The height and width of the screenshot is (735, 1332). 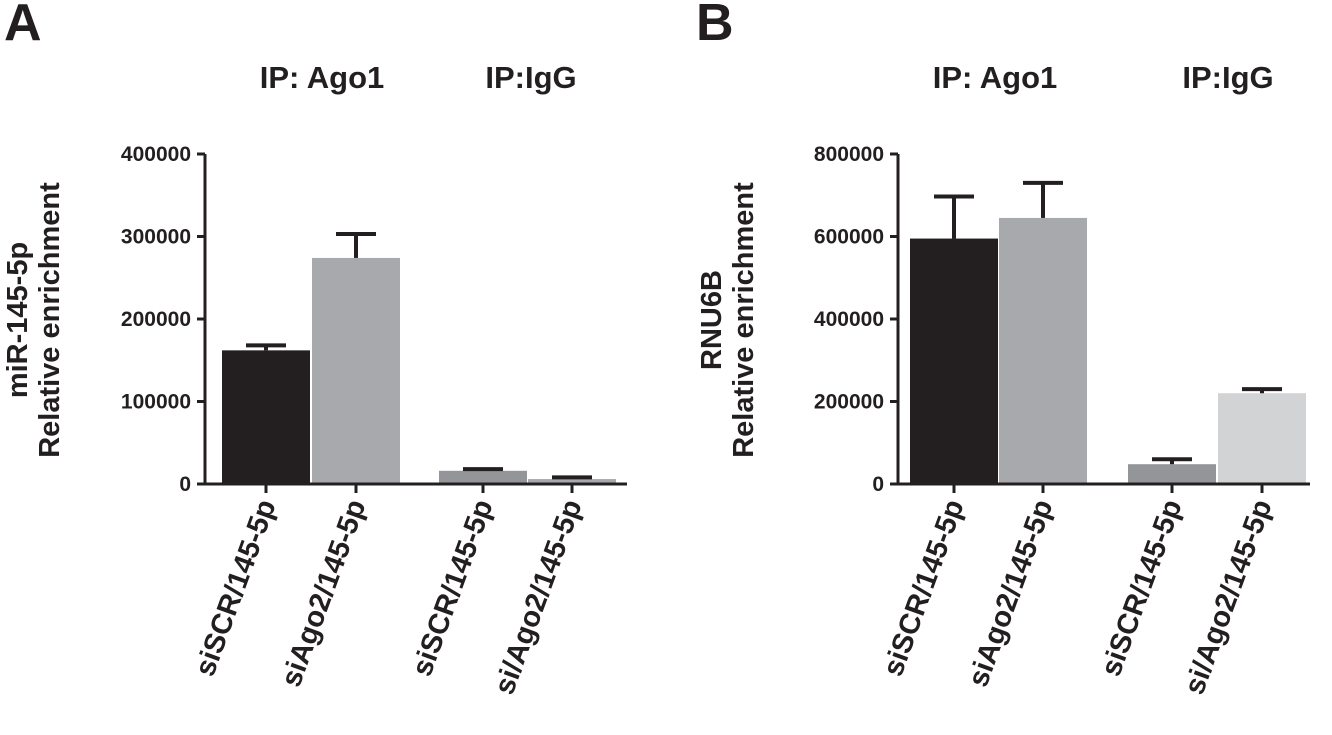 What do you see at coordinates (1010, 593) in the screenshot?
I see `panel-b-category-label: siAgo2/145-5p` at bounding box center [1010, 593].